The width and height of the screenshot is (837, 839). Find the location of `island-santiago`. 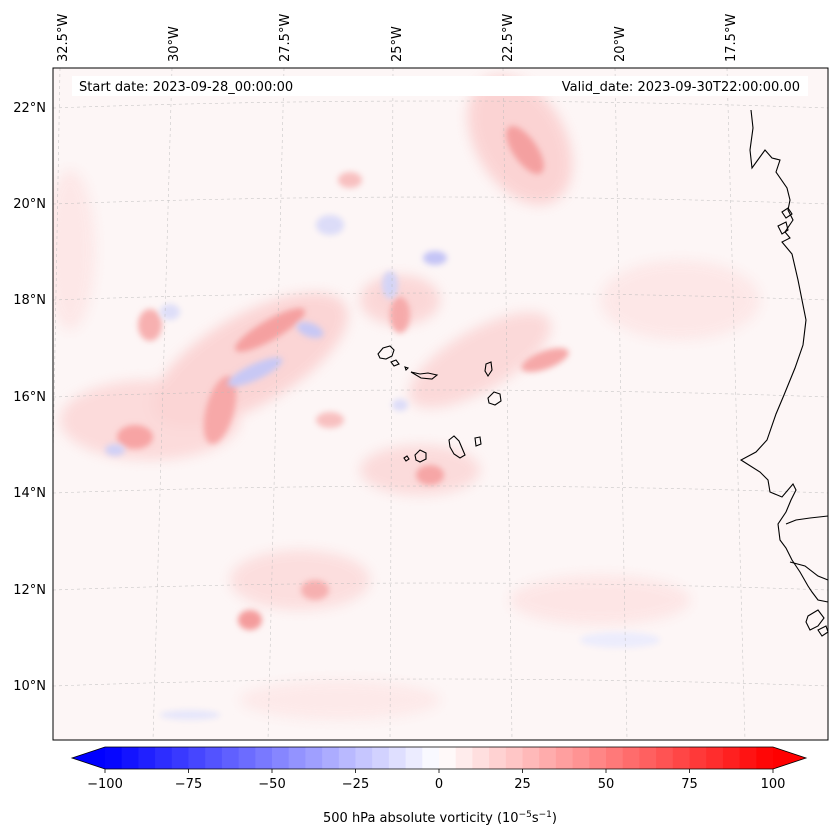

island-santiago is located at coordinates (457, 447).